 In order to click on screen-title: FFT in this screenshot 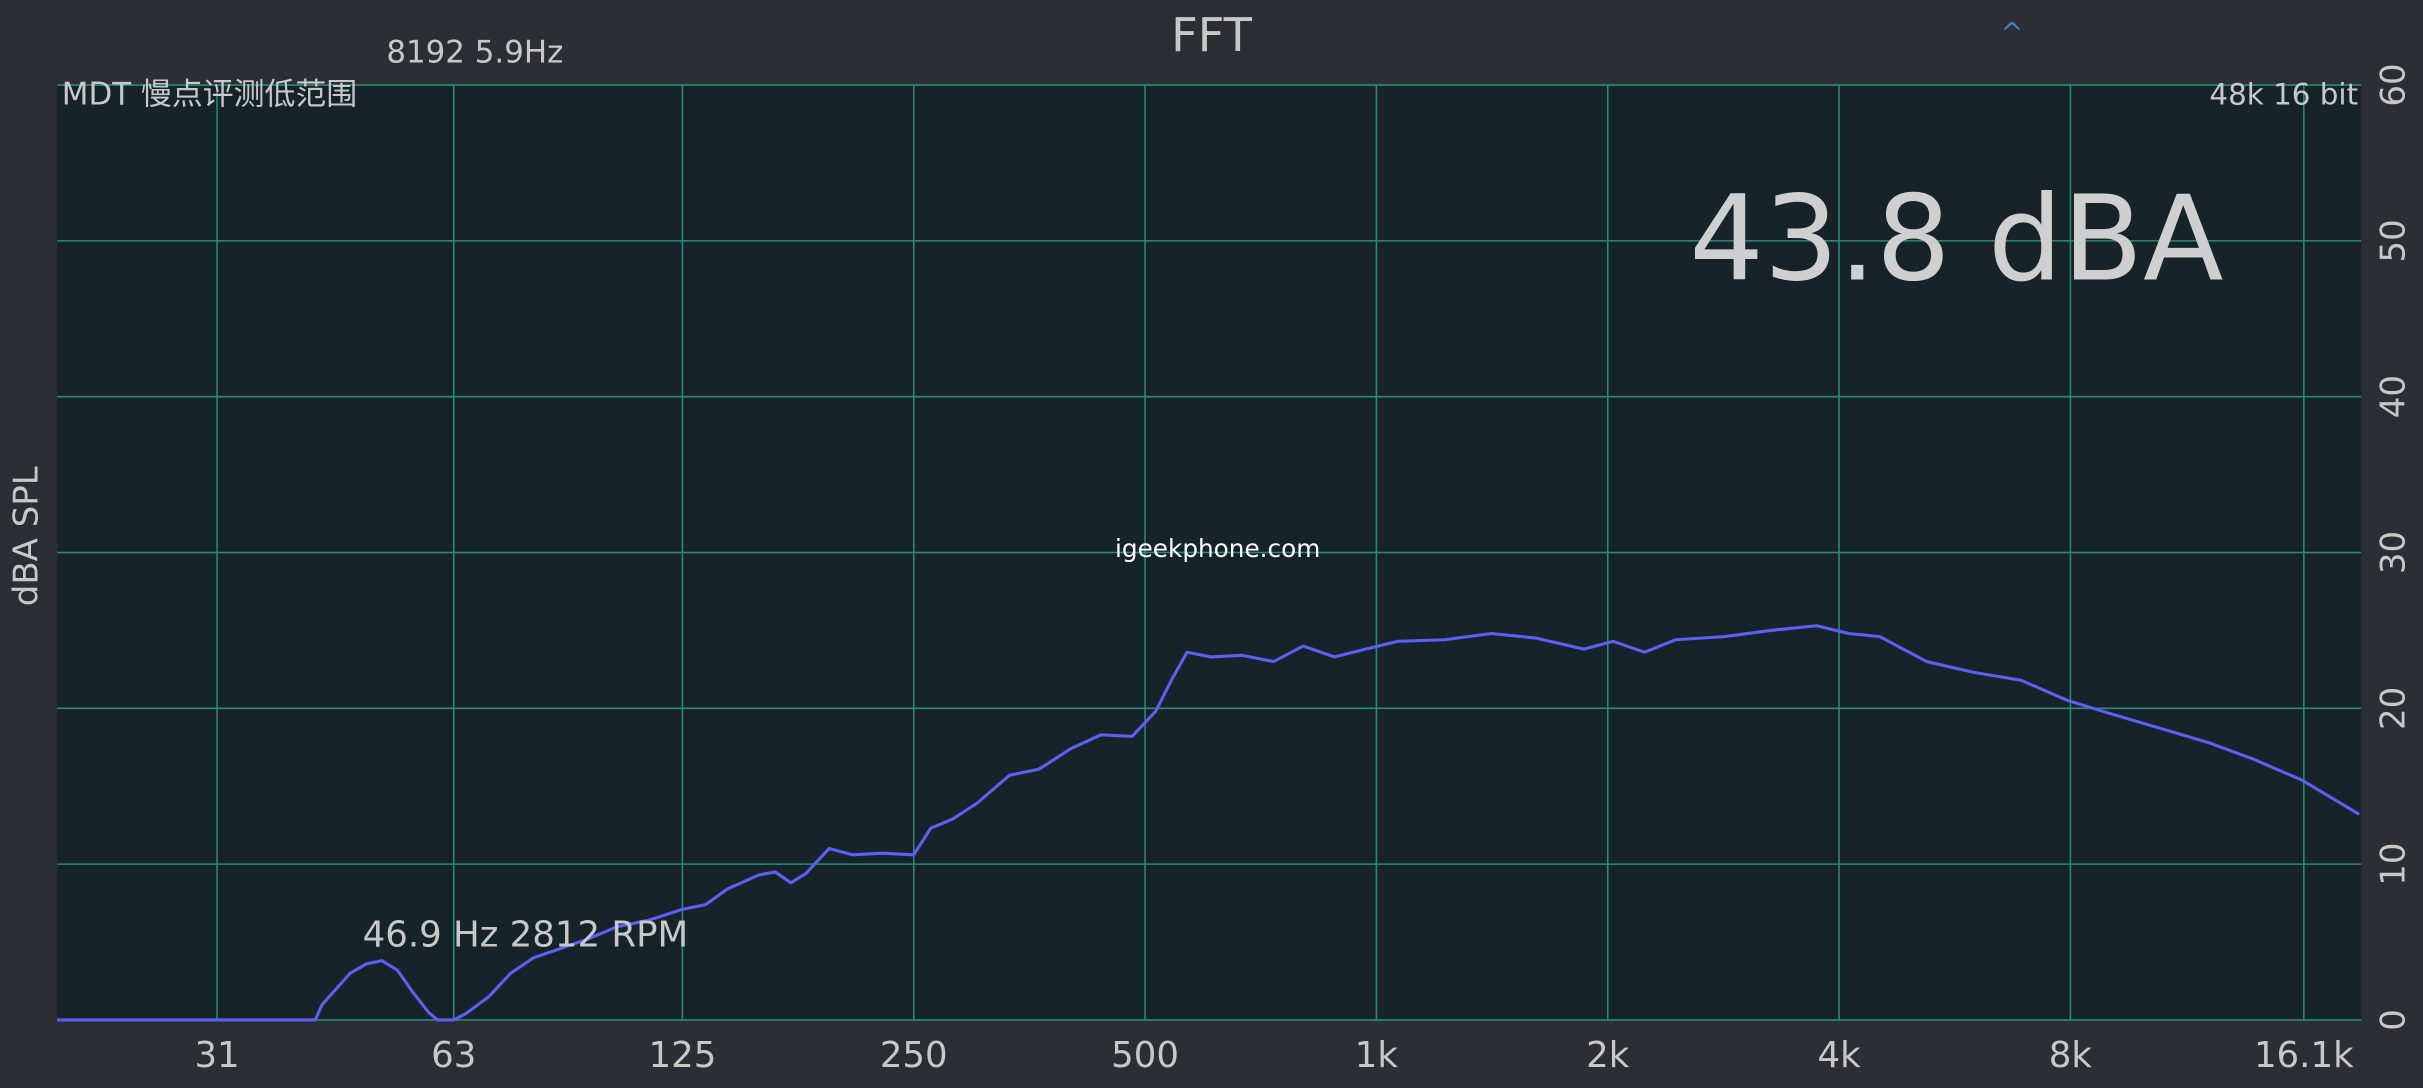, I will do `click(1211, 35)`.